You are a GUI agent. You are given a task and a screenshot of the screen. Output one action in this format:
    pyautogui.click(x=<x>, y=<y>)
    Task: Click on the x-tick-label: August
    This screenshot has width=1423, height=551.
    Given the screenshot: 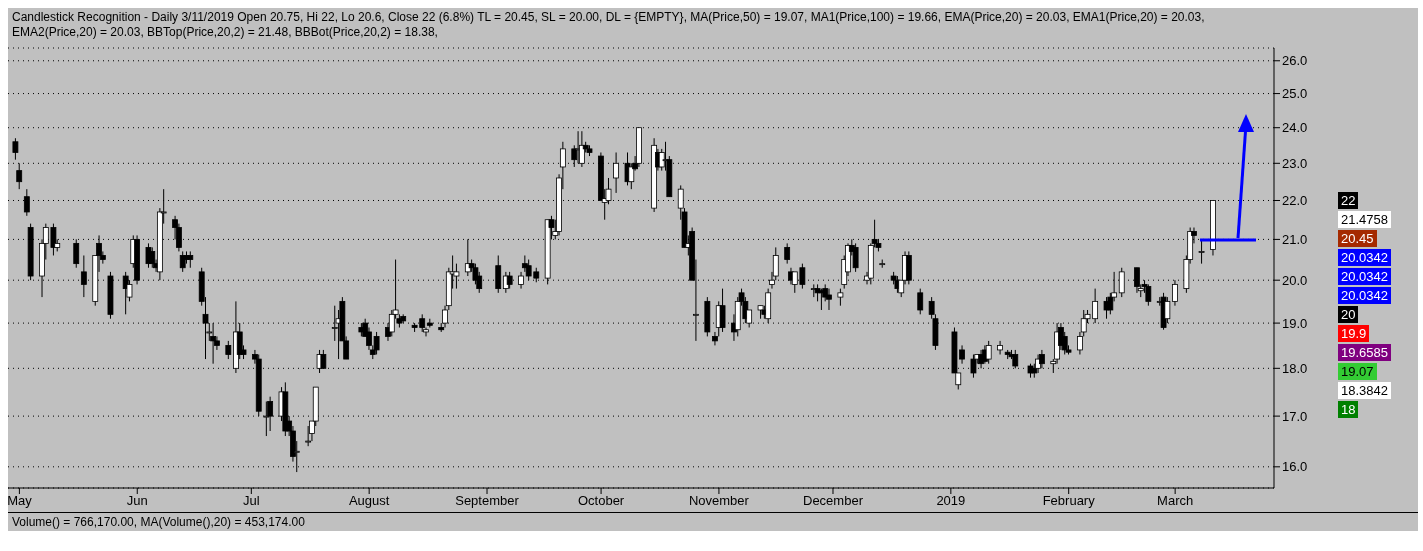 What is the action you would take?
    pyautogui.click(x=369, y=501)
    